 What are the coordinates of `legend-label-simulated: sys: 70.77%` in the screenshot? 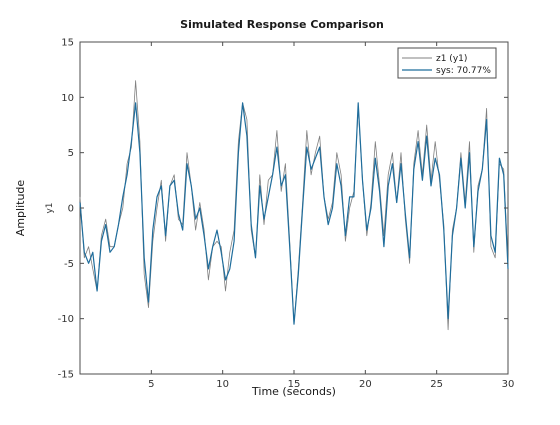 It's located at (463, 71).